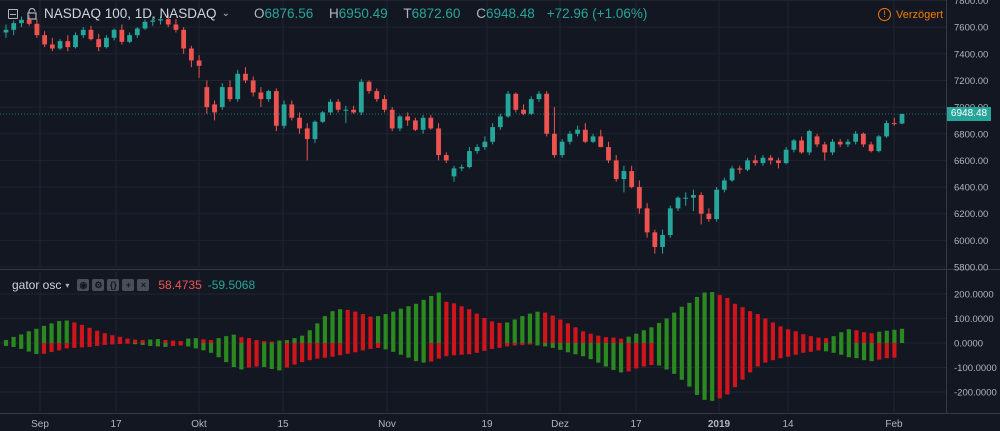  Describe the element at coordinates (98, 285) in the screenshot. I see `gear-icon: ⚙` at that location.